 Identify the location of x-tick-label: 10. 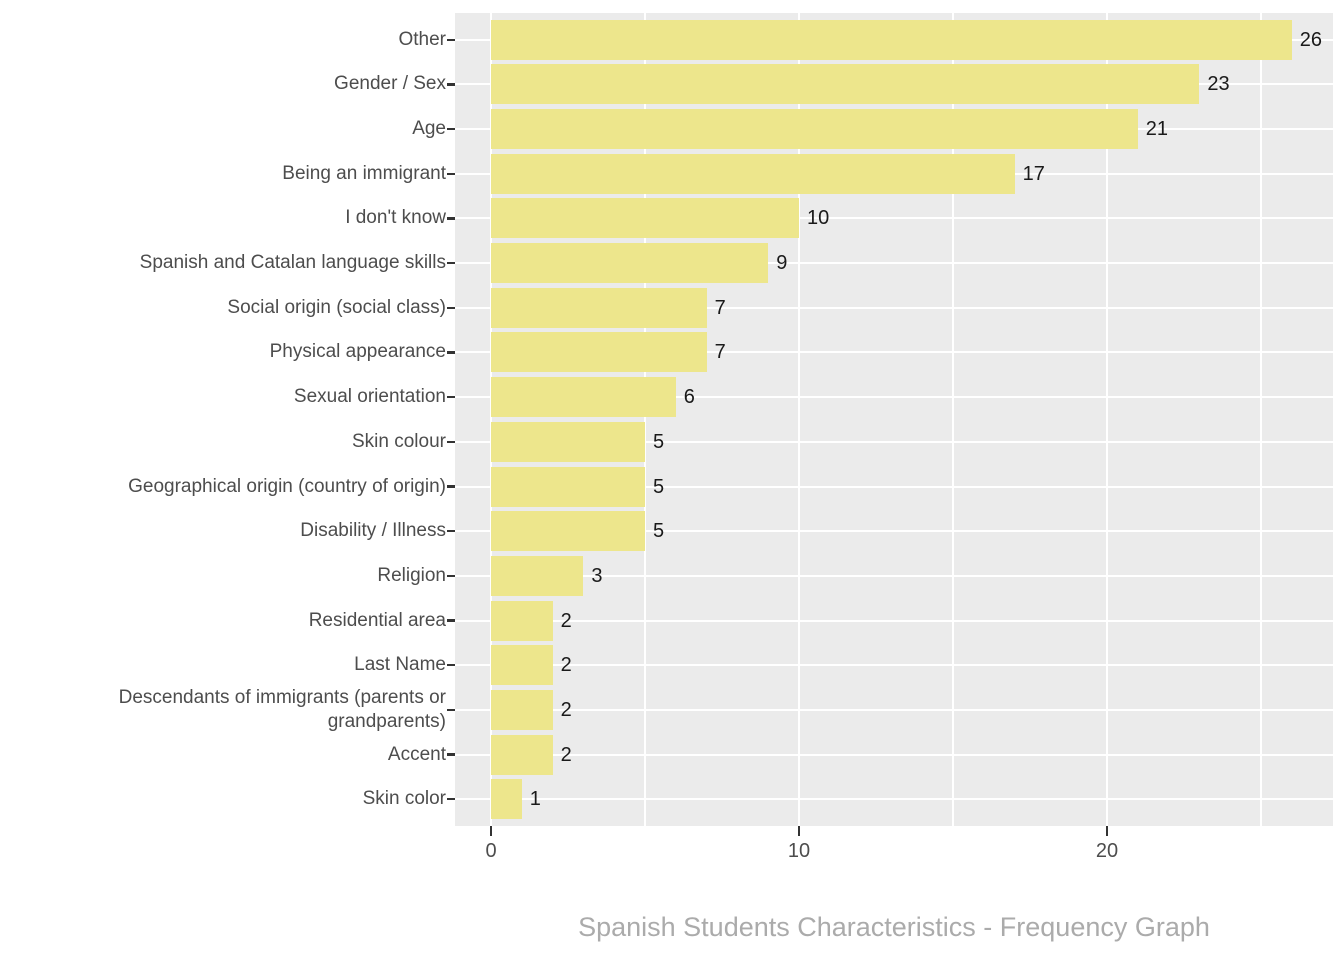
(799, 851).